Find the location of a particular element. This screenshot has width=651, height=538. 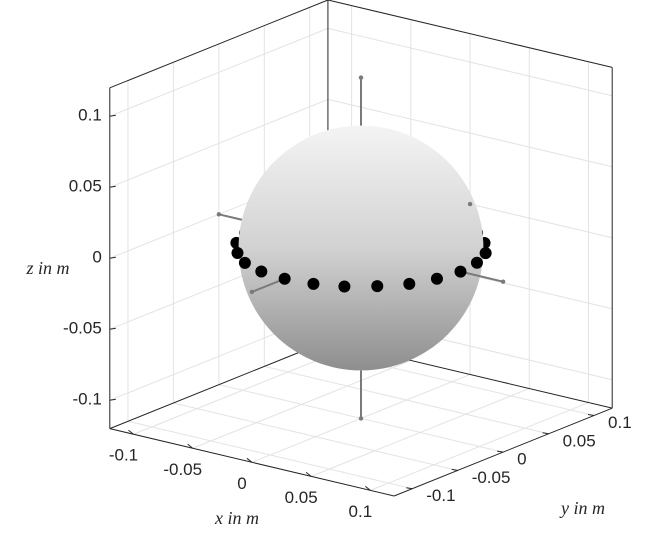

y-tick-label: -0.05 is located at coordinates (491, 477).